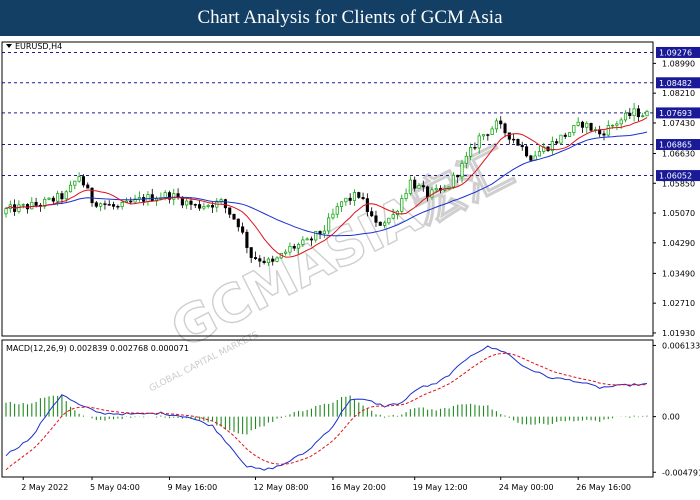 The height and width of the screenshot is (500, 700). Describe the element at coordinates (675, 52) in the screenshot. I see `level-label: 1.09276` at that location.